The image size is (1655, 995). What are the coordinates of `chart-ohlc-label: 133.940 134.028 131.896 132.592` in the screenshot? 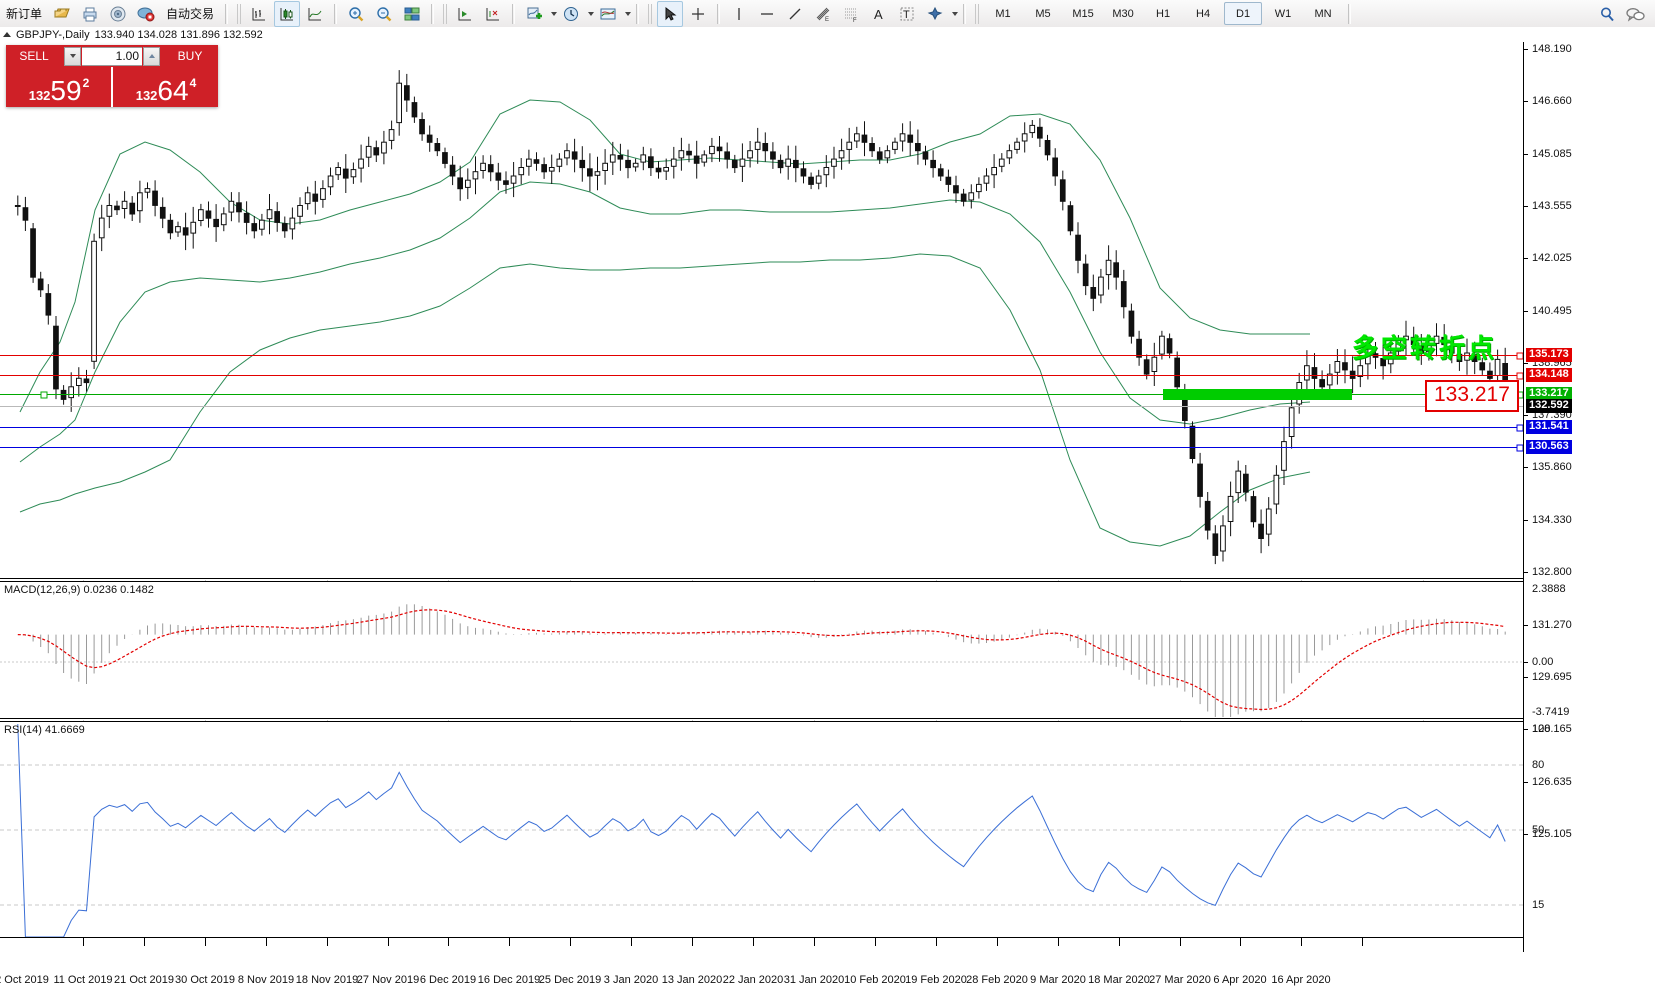 It's located at (178, 34).